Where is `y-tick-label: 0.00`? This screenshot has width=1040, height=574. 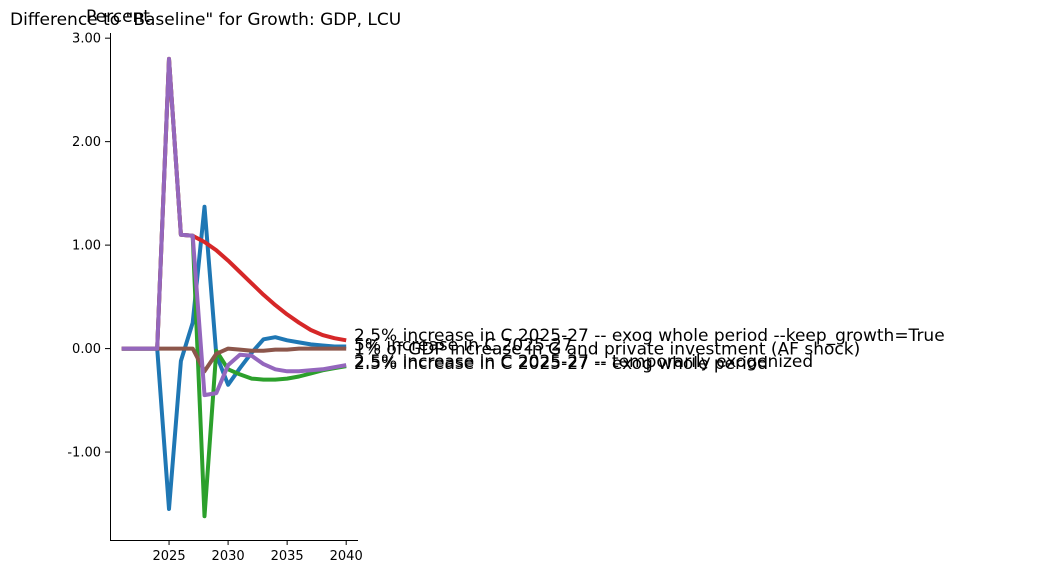 y-tick-label: 0.00 is located at coordinates (86, 349).